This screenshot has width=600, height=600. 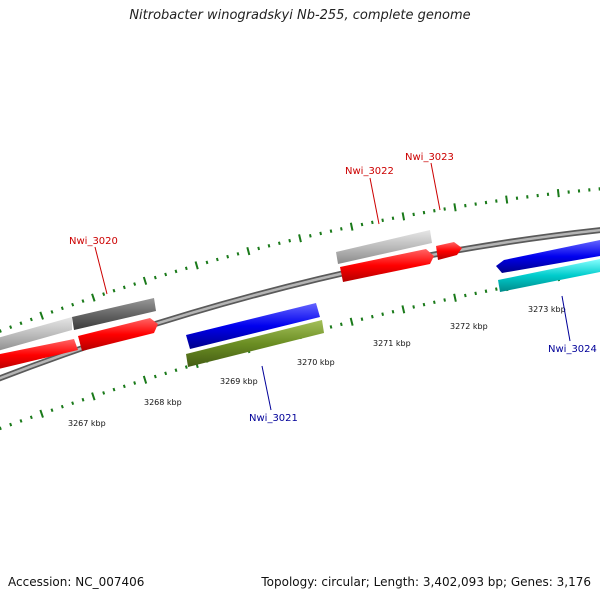 I want to click on cds-bar-red-left, so click(x=39, y=355).